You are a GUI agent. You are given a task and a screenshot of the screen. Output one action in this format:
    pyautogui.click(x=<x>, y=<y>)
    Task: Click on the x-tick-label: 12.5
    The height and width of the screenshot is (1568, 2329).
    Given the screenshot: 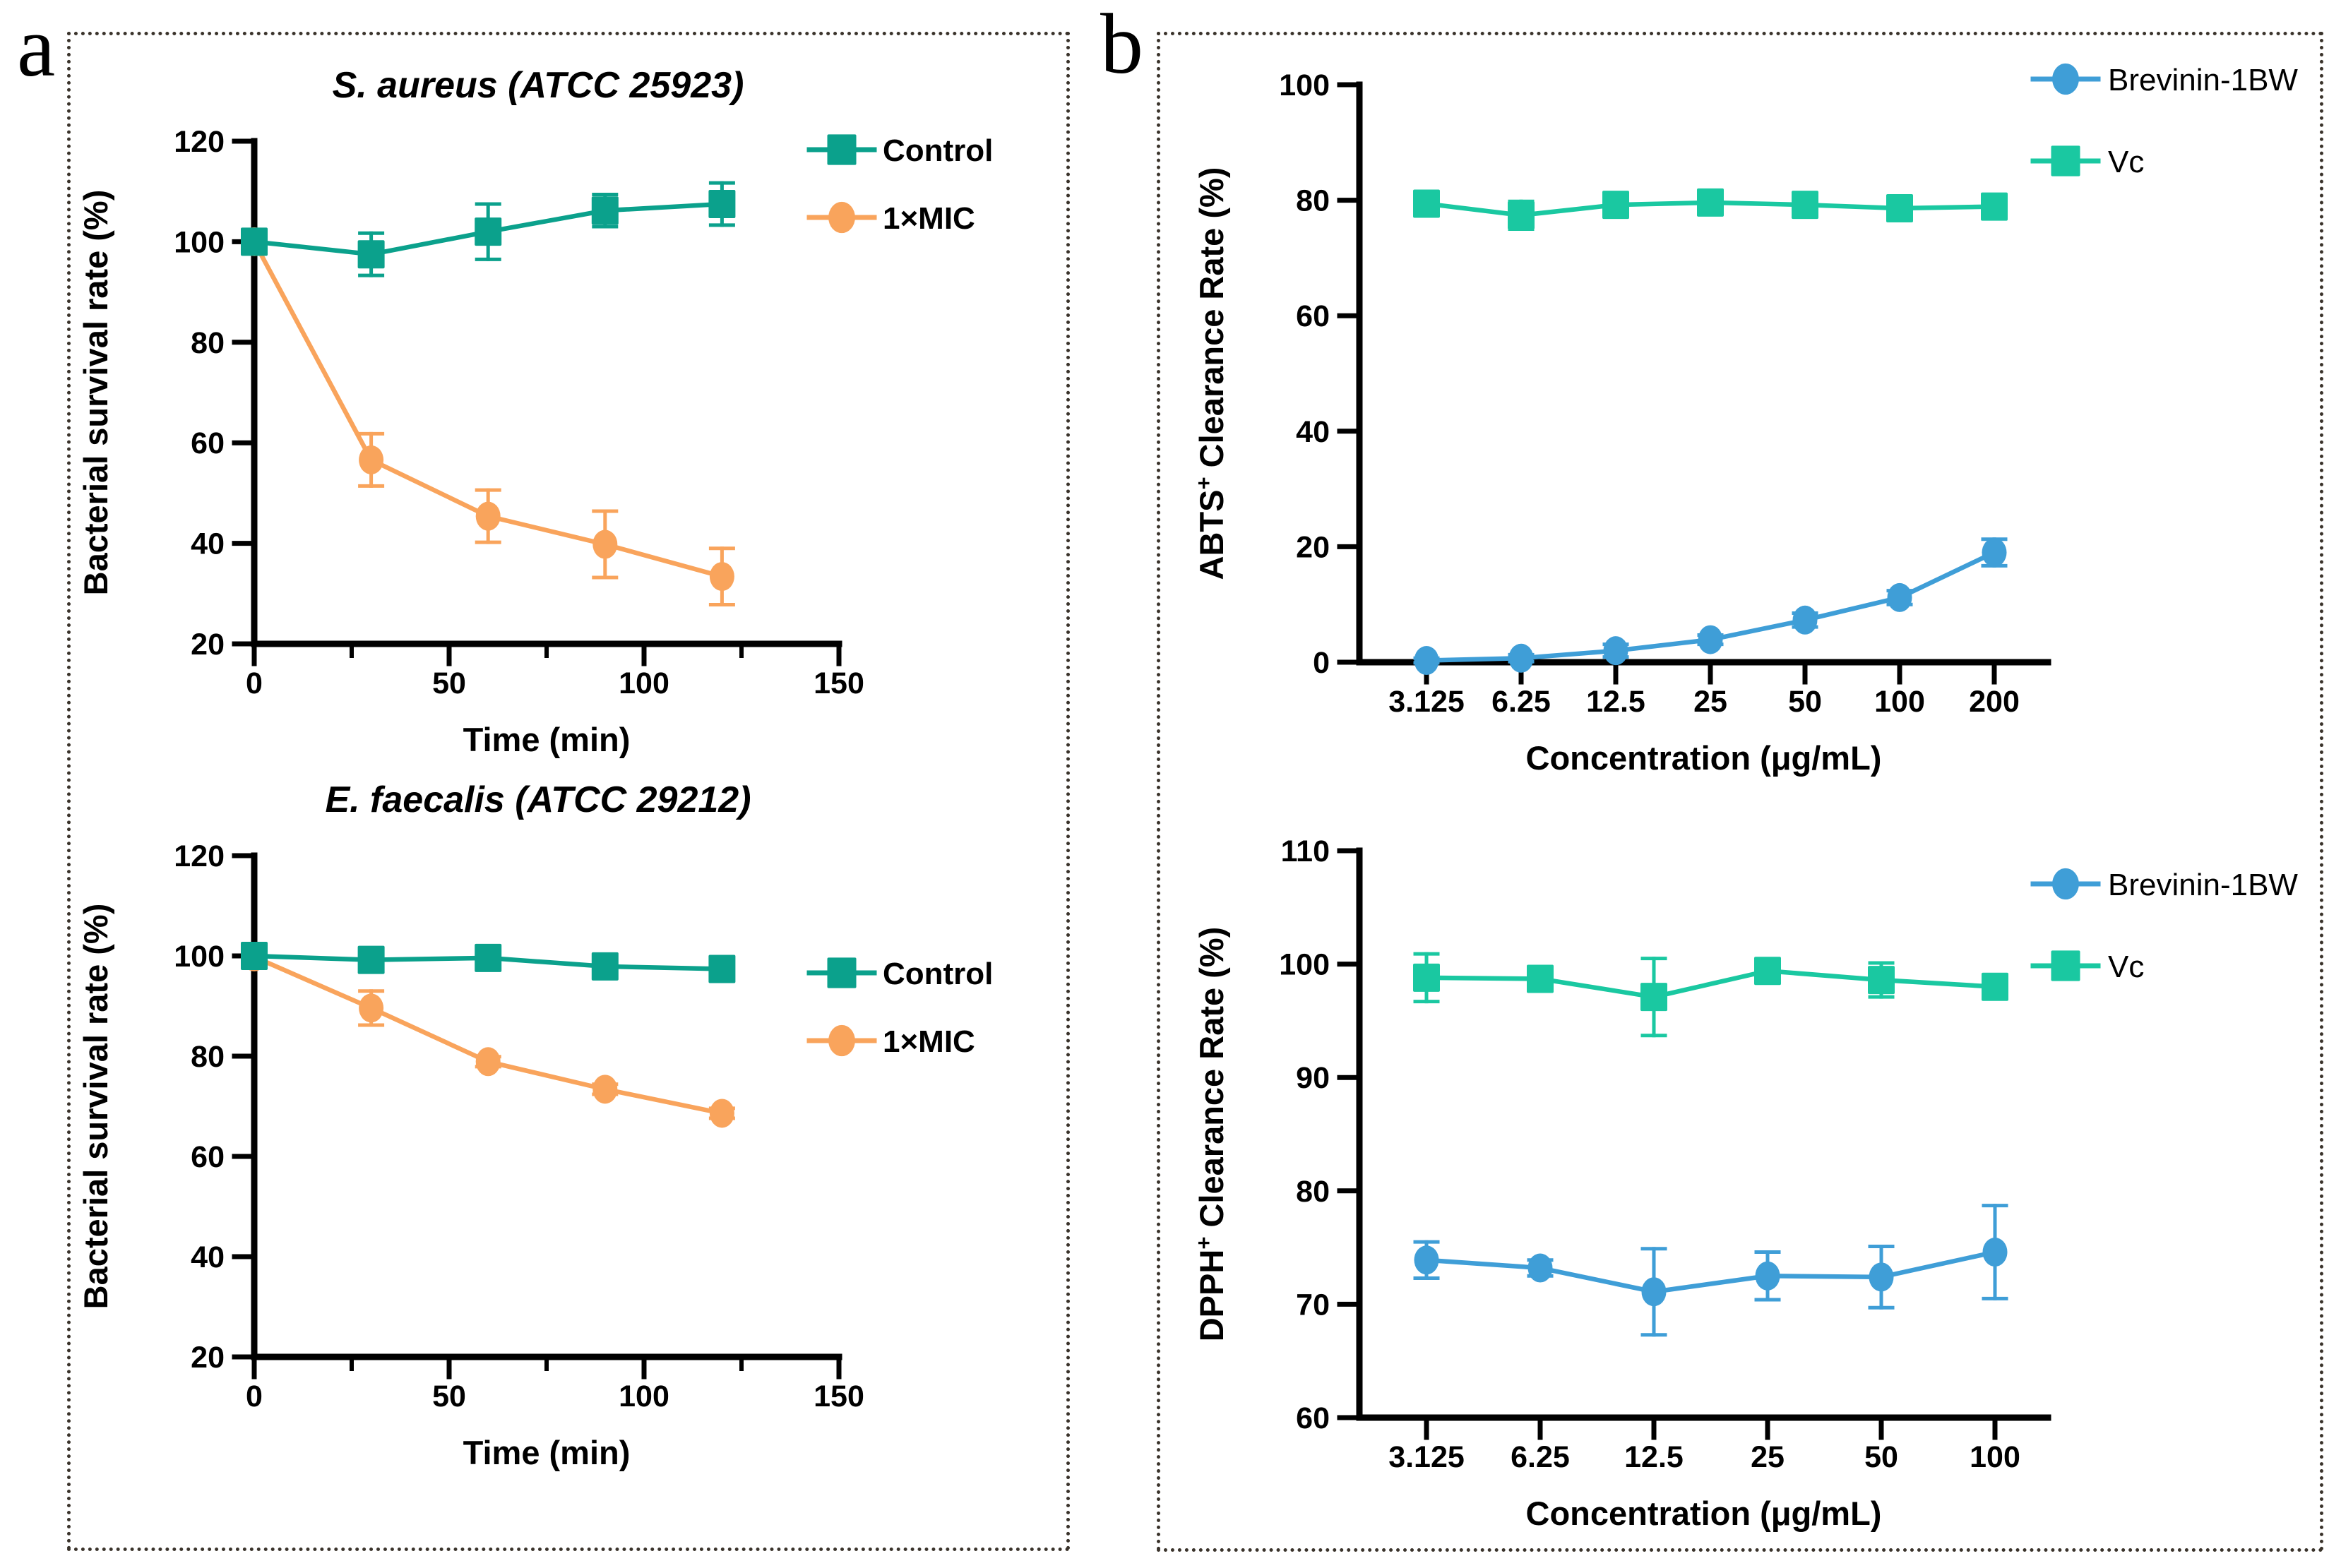 What is the action you would take?
    pyautogui.click(x=1654, y=1457)
    